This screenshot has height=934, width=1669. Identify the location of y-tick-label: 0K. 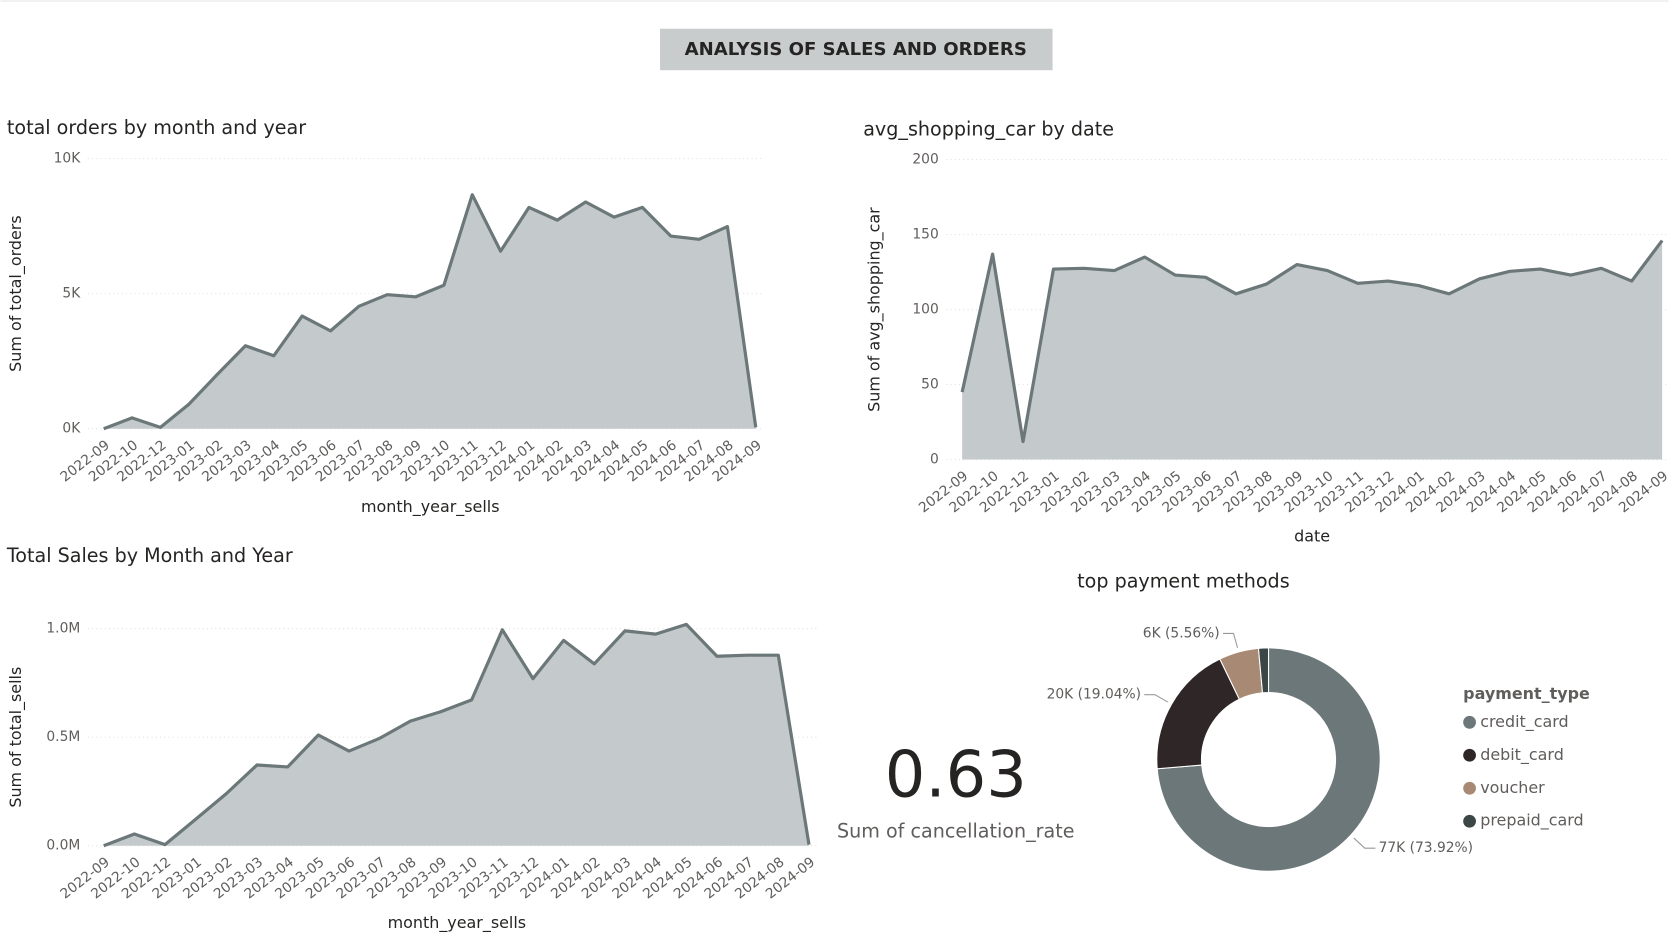
(71, 429).